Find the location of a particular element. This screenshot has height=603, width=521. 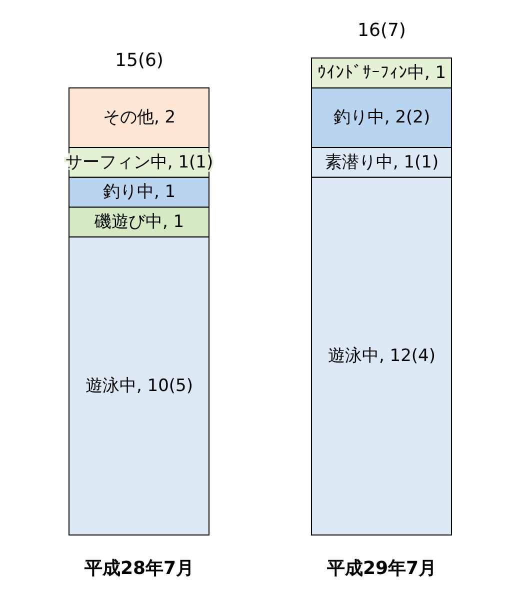

data-label: 釣り中, 1 is located at coordinates (139, 192).